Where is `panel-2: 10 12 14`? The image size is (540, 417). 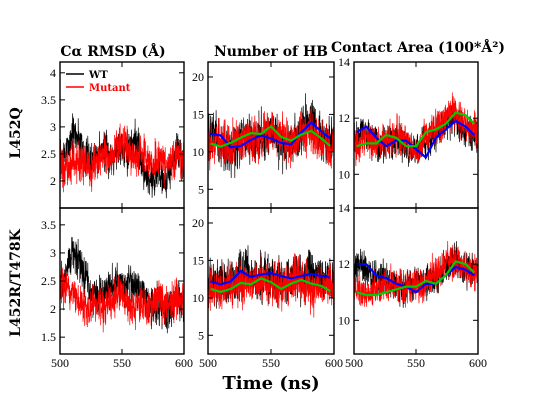
panel-2: 10 12 14 is located at coordinates (408, 132).